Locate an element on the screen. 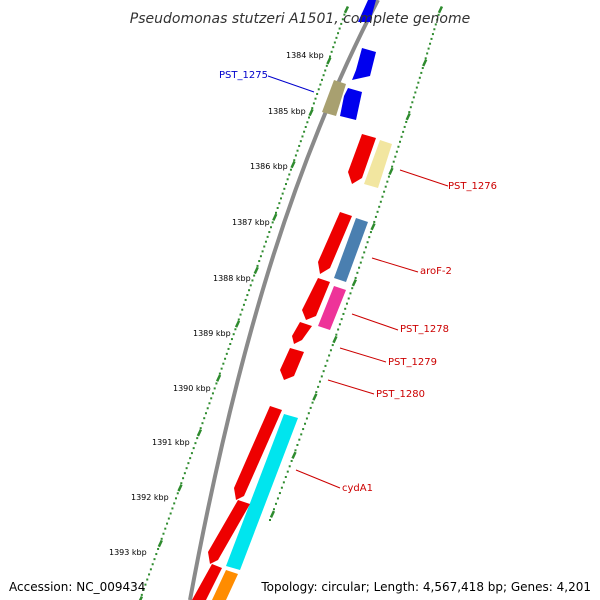 Image resolution: width=600 pixels, height=600 pixels. gene-label: PST_1279 is located at coordinates (412, 362).